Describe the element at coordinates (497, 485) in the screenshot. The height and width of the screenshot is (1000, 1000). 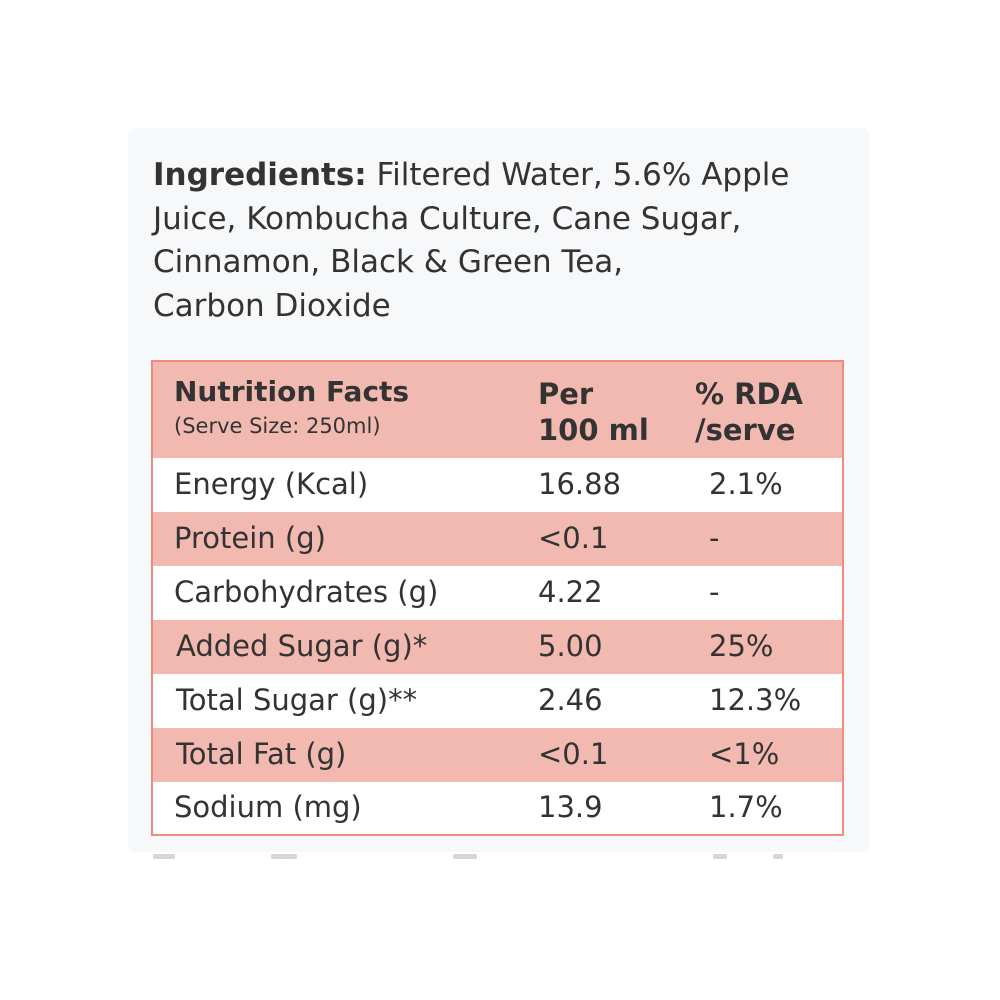
I see `nutrition-row: Energy (Kcal) 16.88 2.1%` at that location.